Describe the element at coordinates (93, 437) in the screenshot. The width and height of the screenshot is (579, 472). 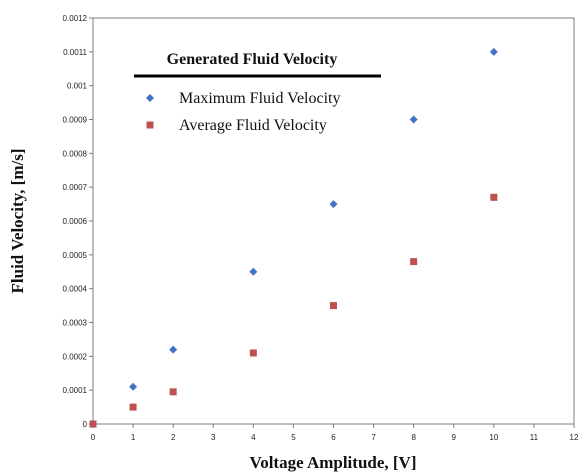
I see `x-tick-label: 0` at that location.